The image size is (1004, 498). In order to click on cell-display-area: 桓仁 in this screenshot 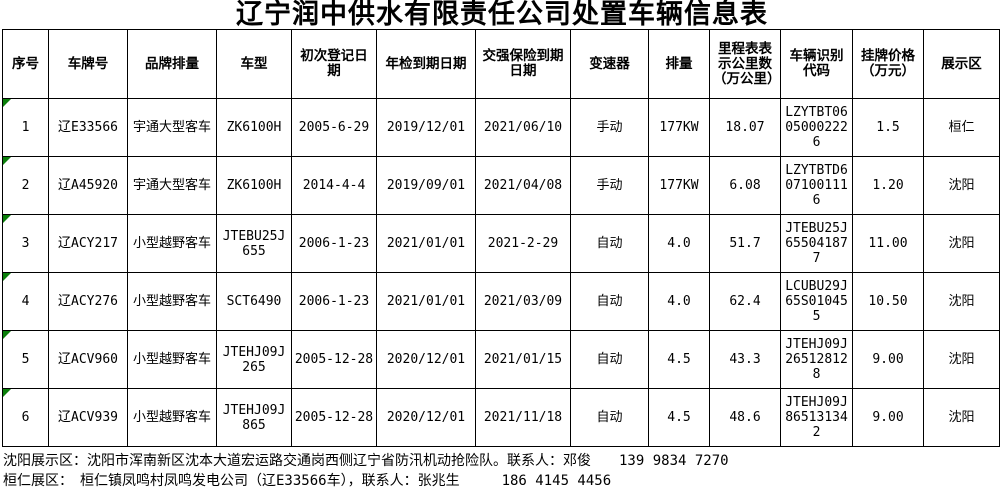, I will do `click(961, 127)`.